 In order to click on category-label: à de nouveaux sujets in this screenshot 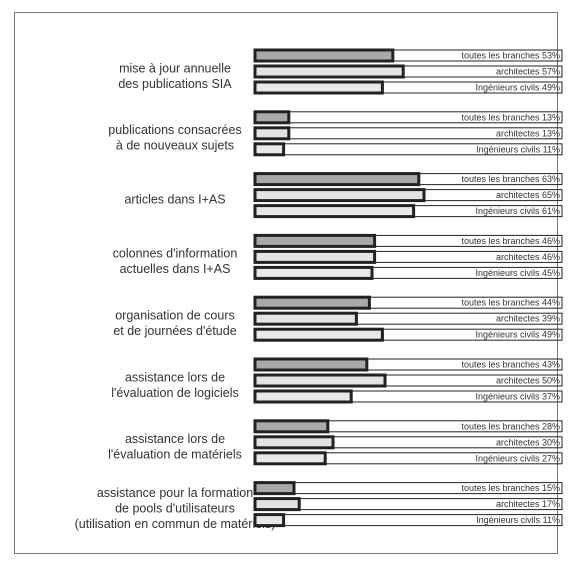, I will do `click(175, 146)`.